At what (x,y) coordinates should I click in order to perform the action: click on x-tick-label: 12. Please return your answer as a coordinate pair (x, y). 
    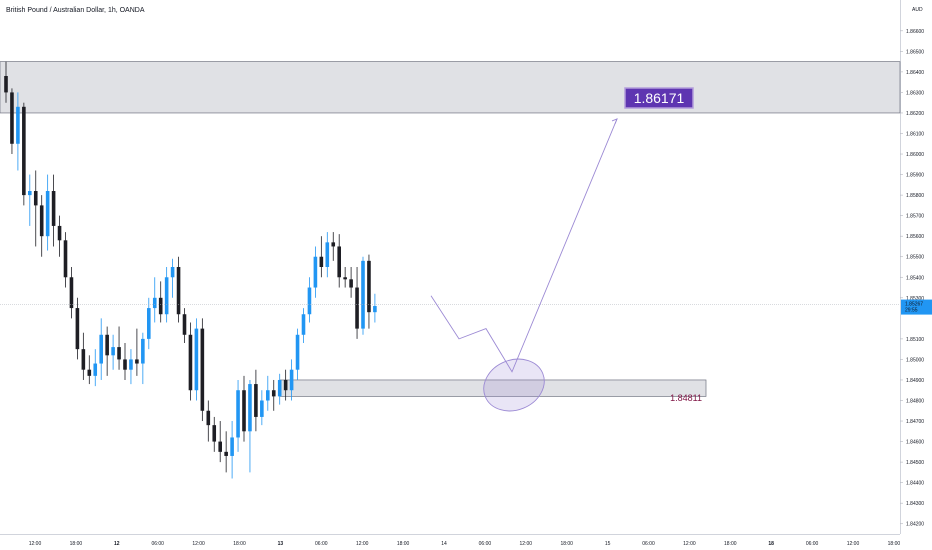
    Looking at the image, I should click on (117, 544).